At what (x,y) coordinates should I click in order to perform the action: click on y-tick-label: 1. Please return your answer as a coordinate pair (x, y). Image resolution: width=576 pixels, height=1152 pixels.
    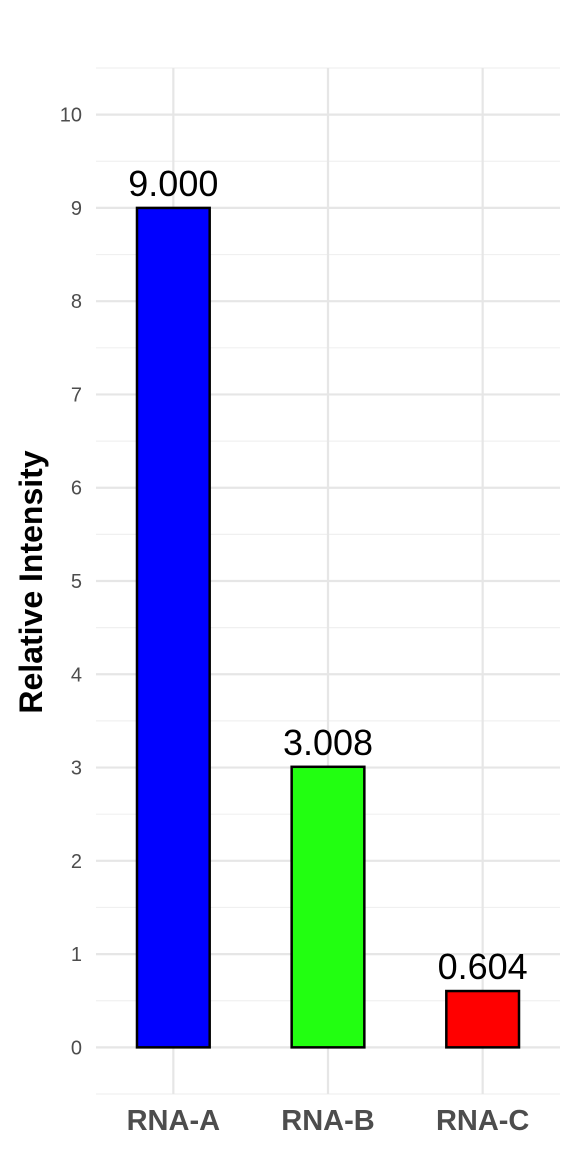
    Looking at the image, I should click on (76, 955).